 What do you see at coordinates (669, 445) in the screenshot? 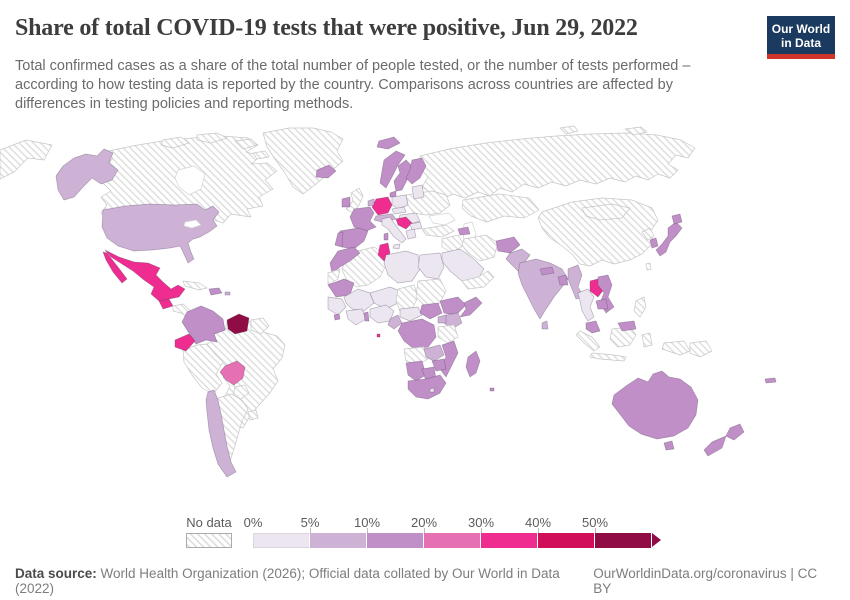
I see `country-tasmania` at bounding box center [669, 445].